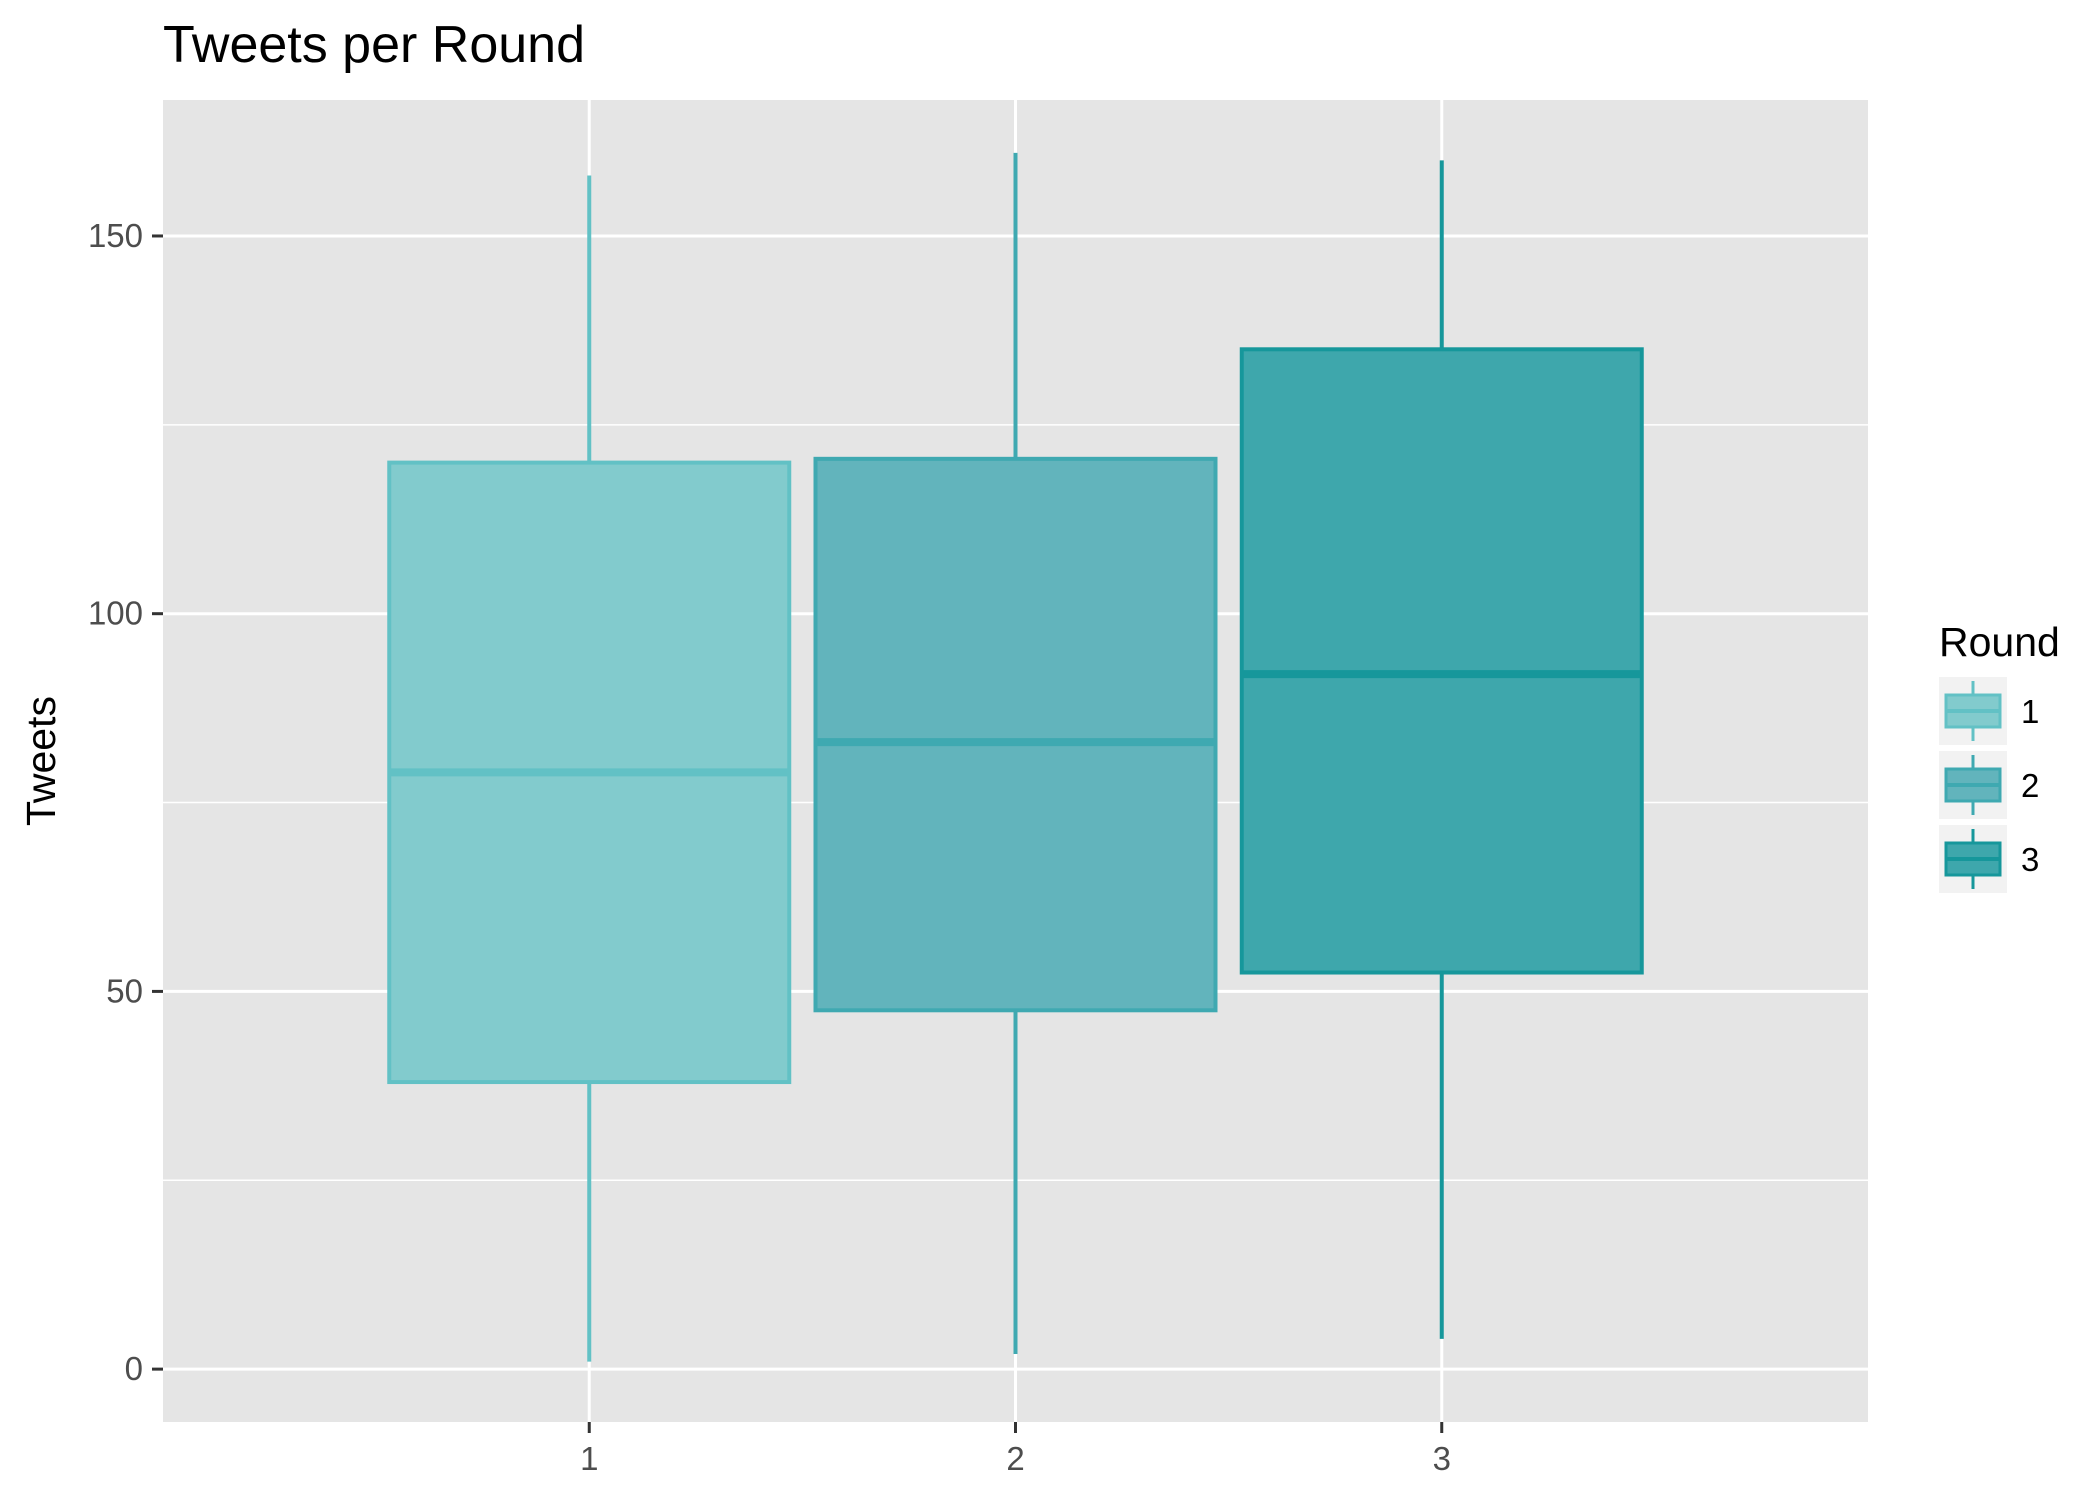 This screenshot has height=1499, width=2099. Describe the element at coordinates (2030, 859) in the screenshot. I see `legend-label: 3` at that location.